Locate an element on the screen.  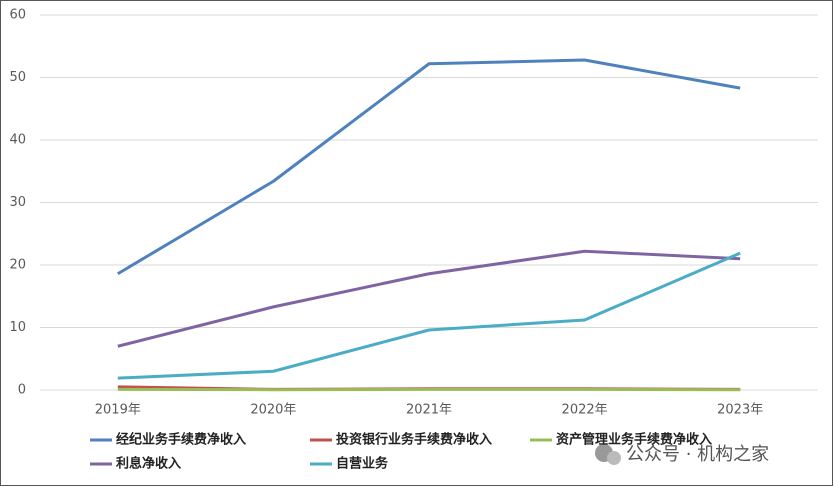
x-tick-label: 2023年 is located at coordinates (740, 410).